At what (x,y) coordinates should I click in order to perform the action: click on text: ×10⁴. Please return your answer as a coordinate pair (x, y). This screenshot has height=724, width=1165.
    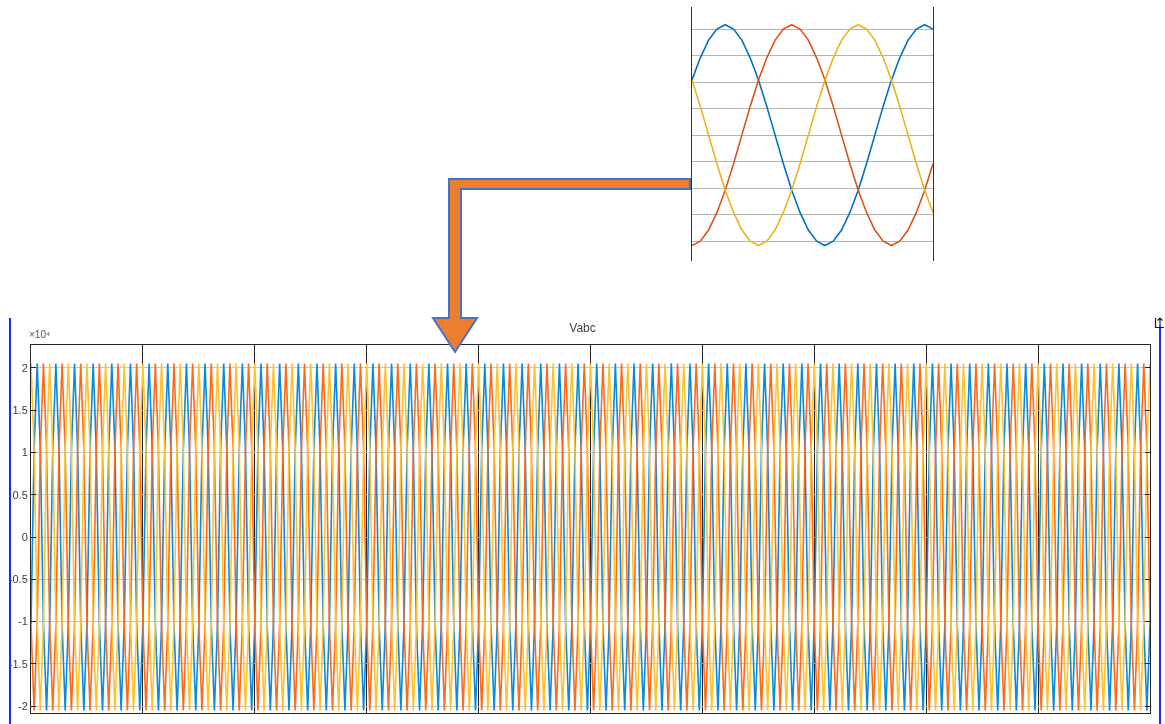
    Looking at the image, I should click on (40, 334).